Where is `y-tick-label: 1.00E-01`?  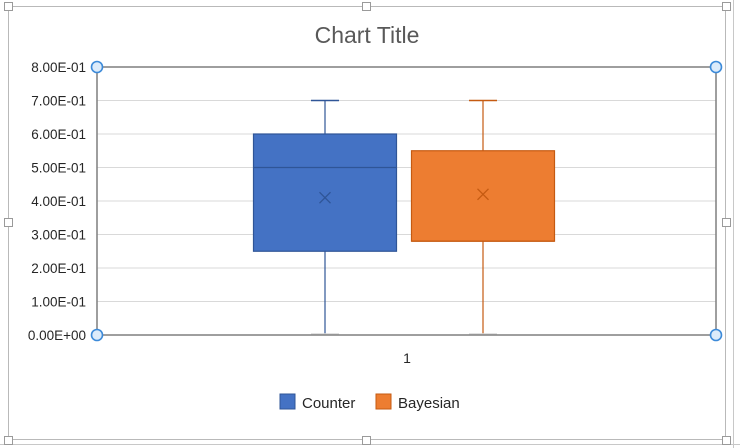
y-tick-label: 1.00E-01 is located at coordinates (58, 302).